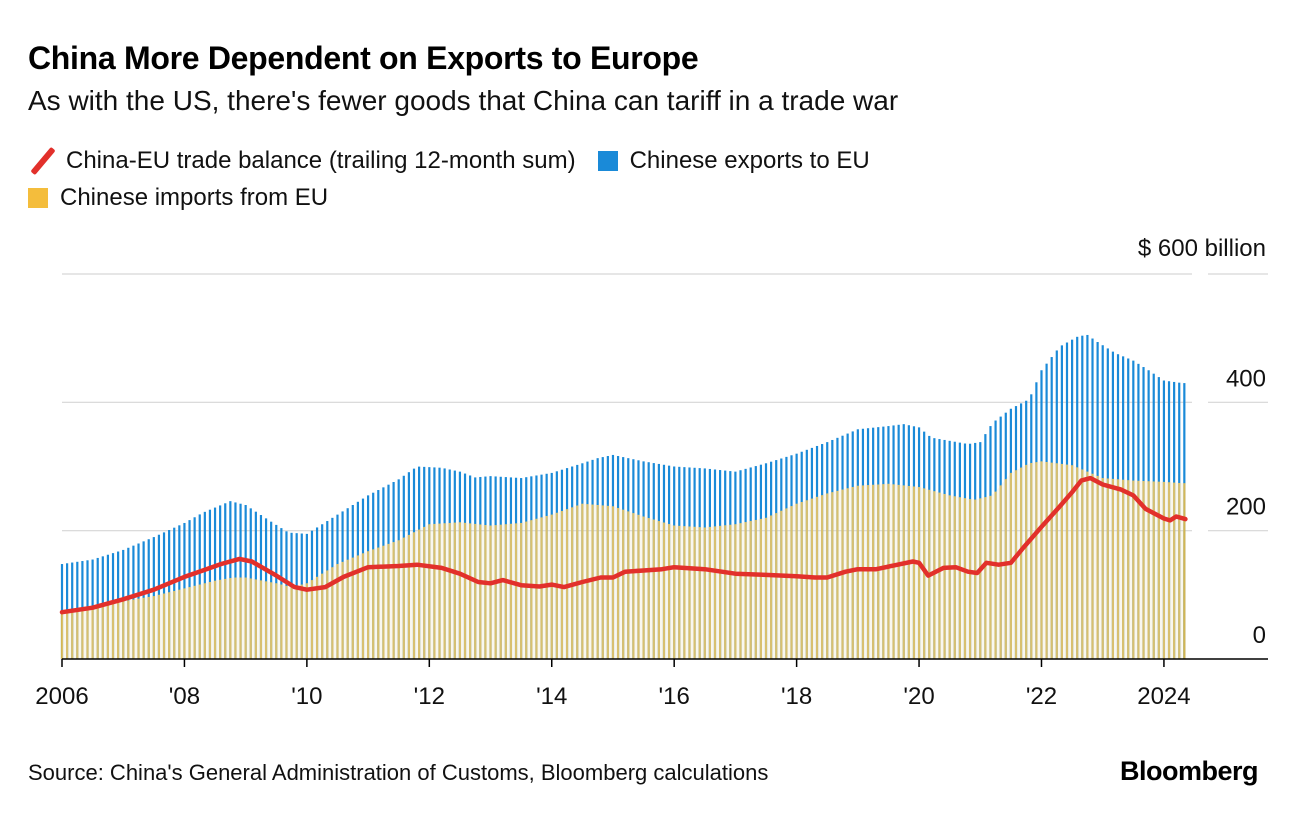 Image resolution: width=1296 pixels, height=818 pixels. Describe the element at coordinates (1259, 635) in the screenshot. I see `y-tick-label: 0` at that location.